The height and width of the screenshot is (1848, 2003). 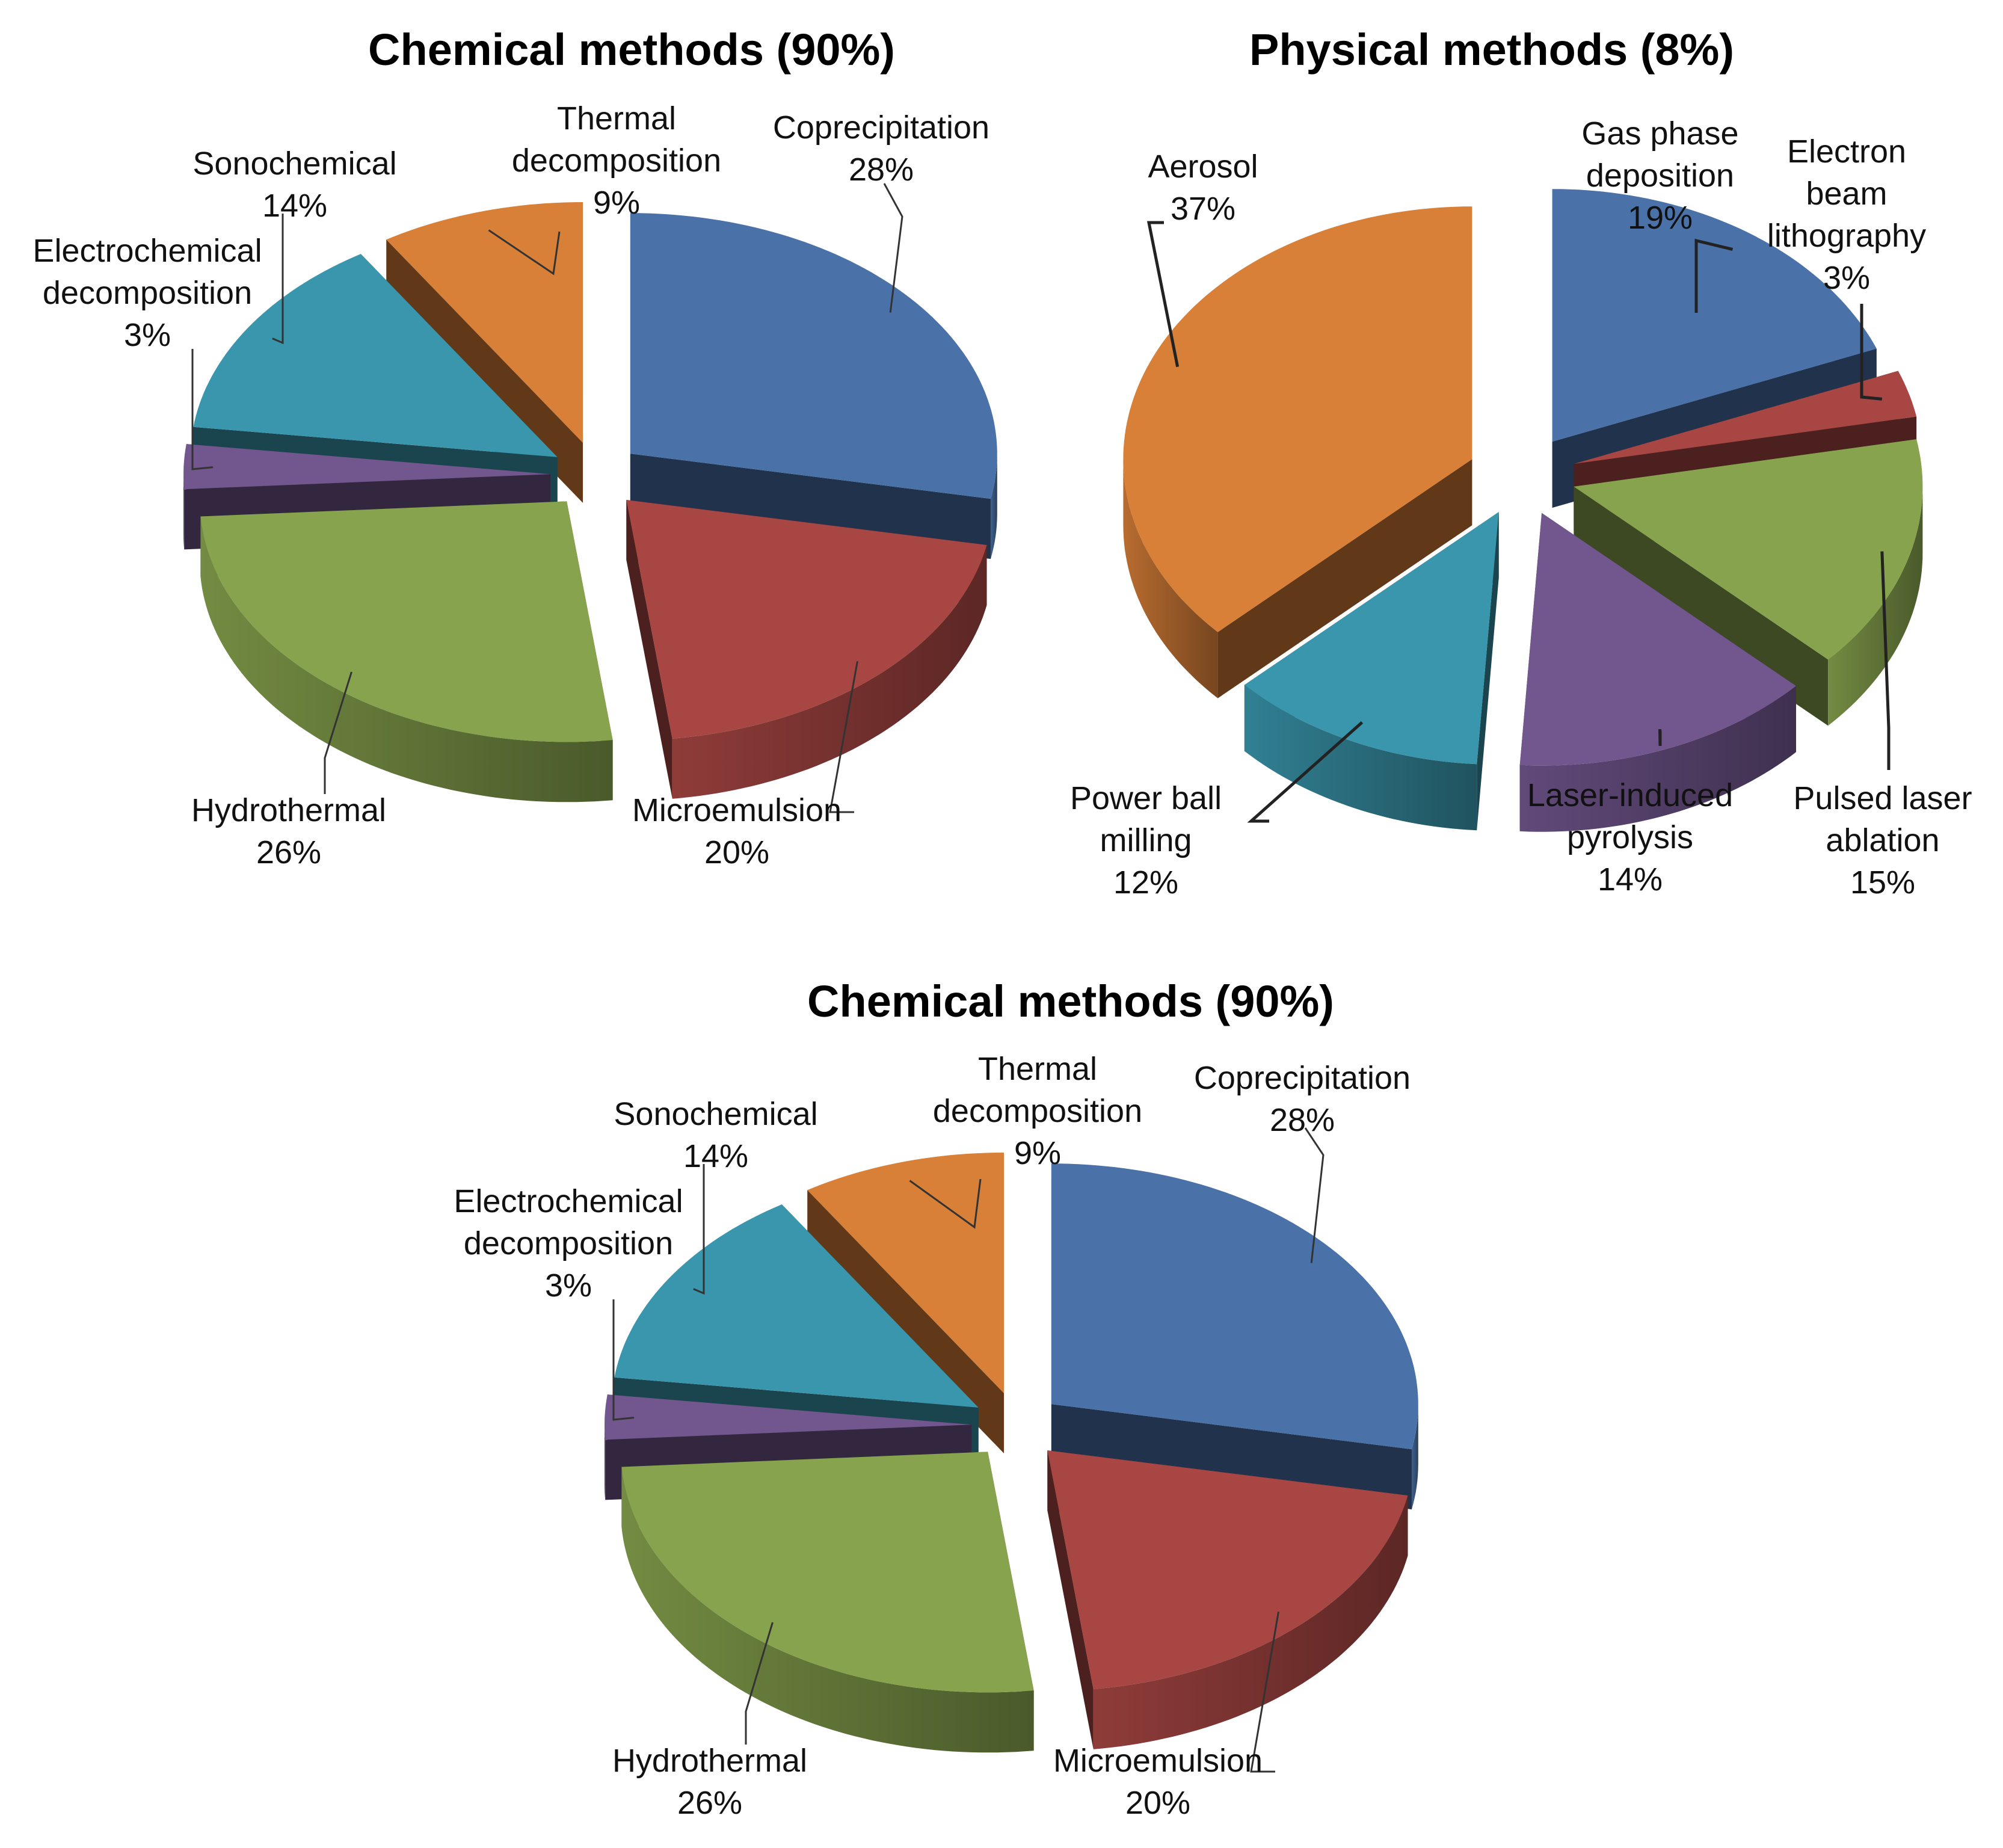 I want to click on label-laser-induced-pyrolysis: Laser-induced pyrolysis 14%, so click(x=1630, y=813).